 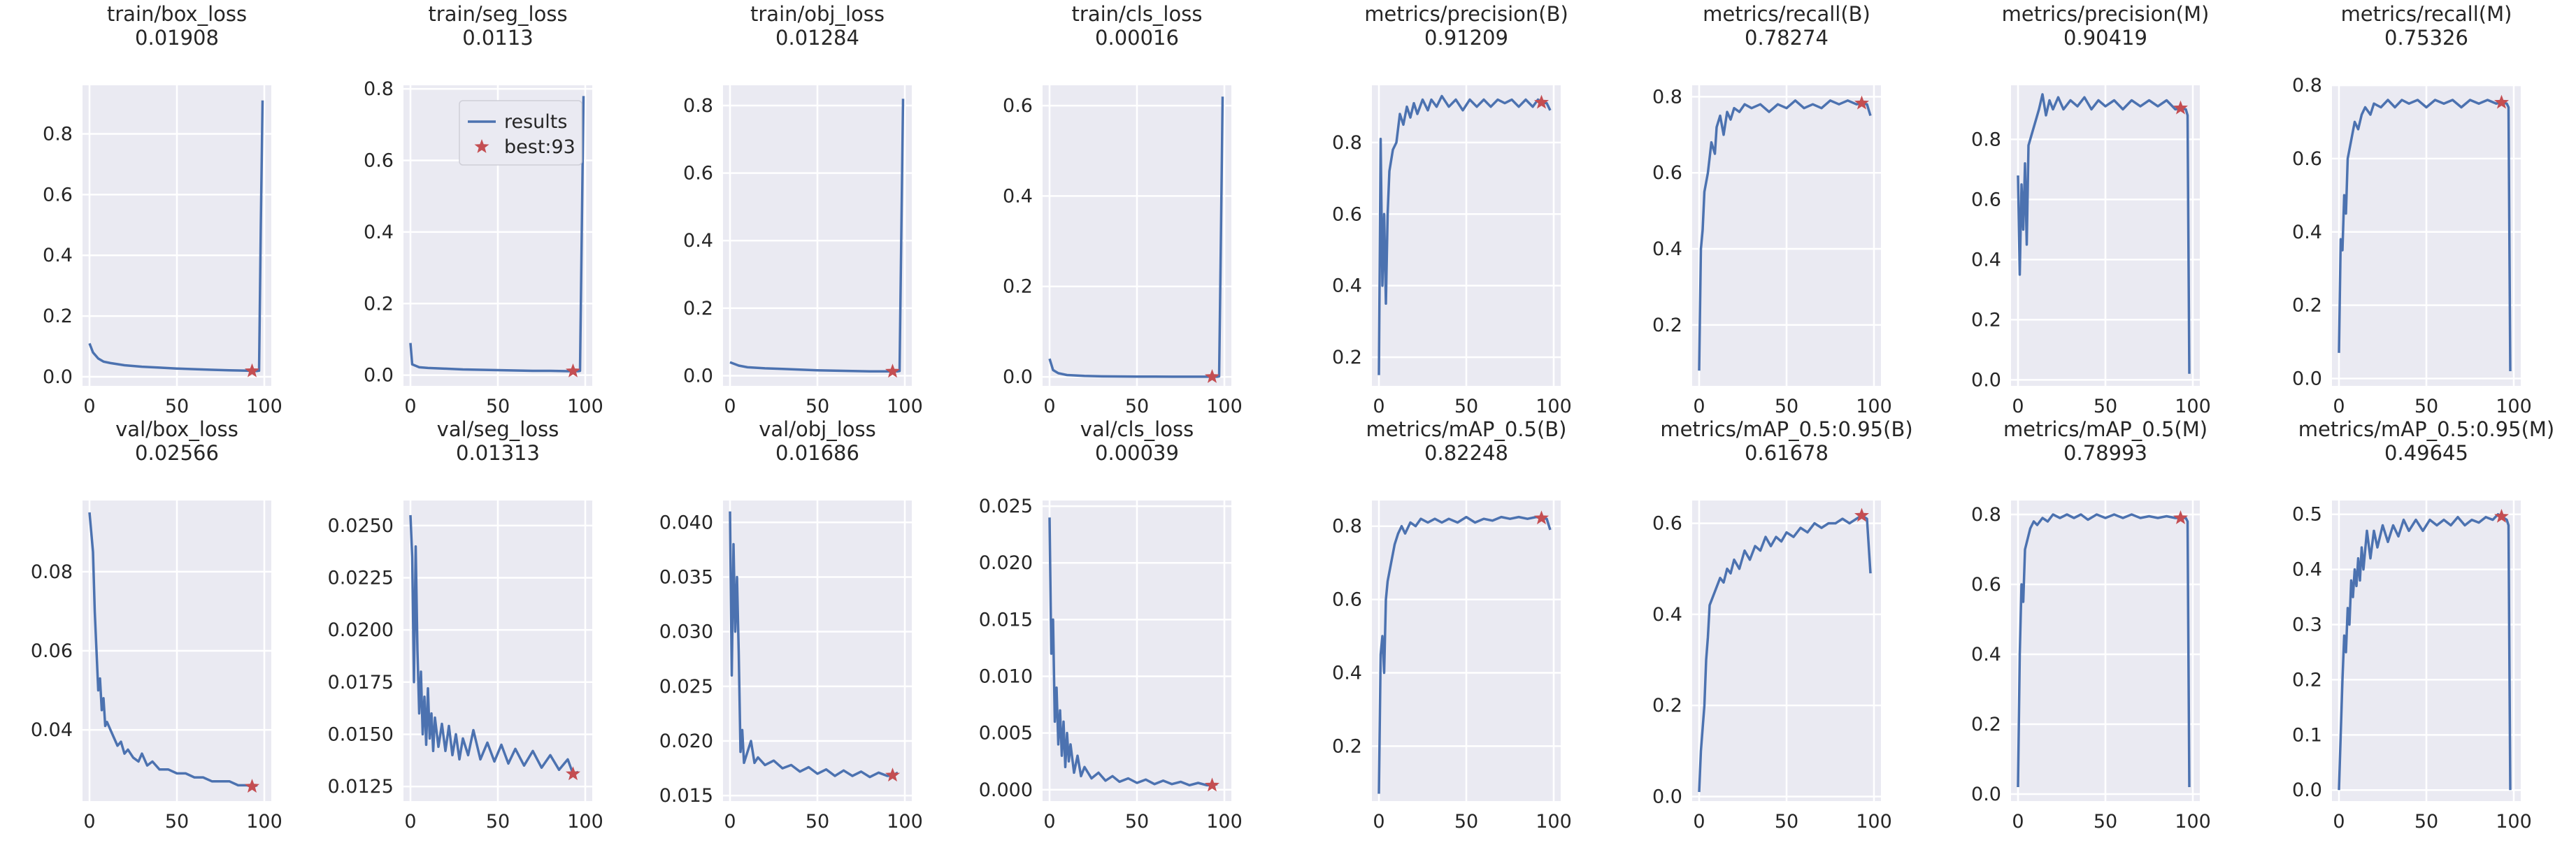 What do you see at coordinates (2307, 515) in the screenshot?
I see `y-tick-label: 0.5` at bounding box center [2307, 515].